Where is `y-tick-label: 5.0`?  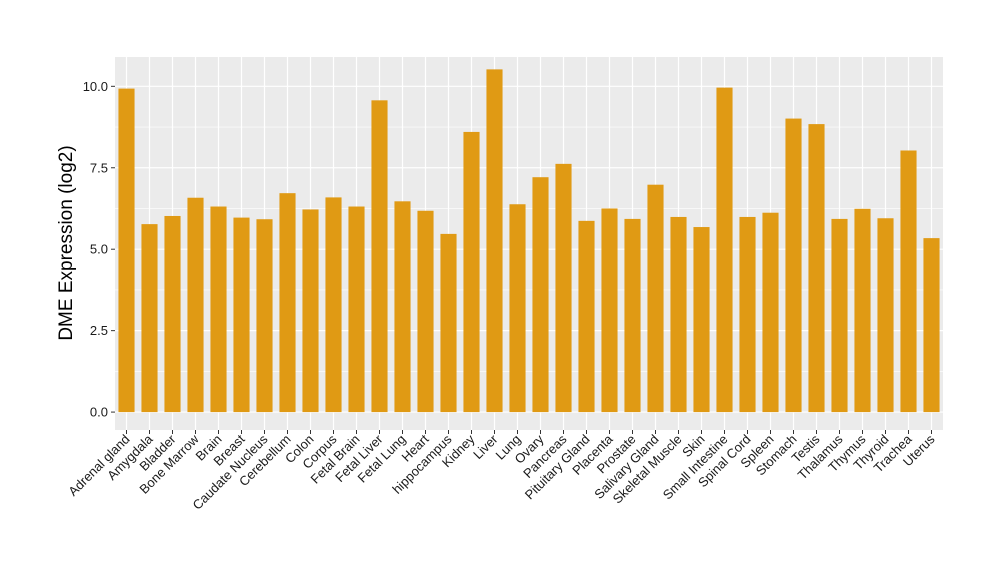
y-tick-label: 5.0 is located at coordinates (99, 249).